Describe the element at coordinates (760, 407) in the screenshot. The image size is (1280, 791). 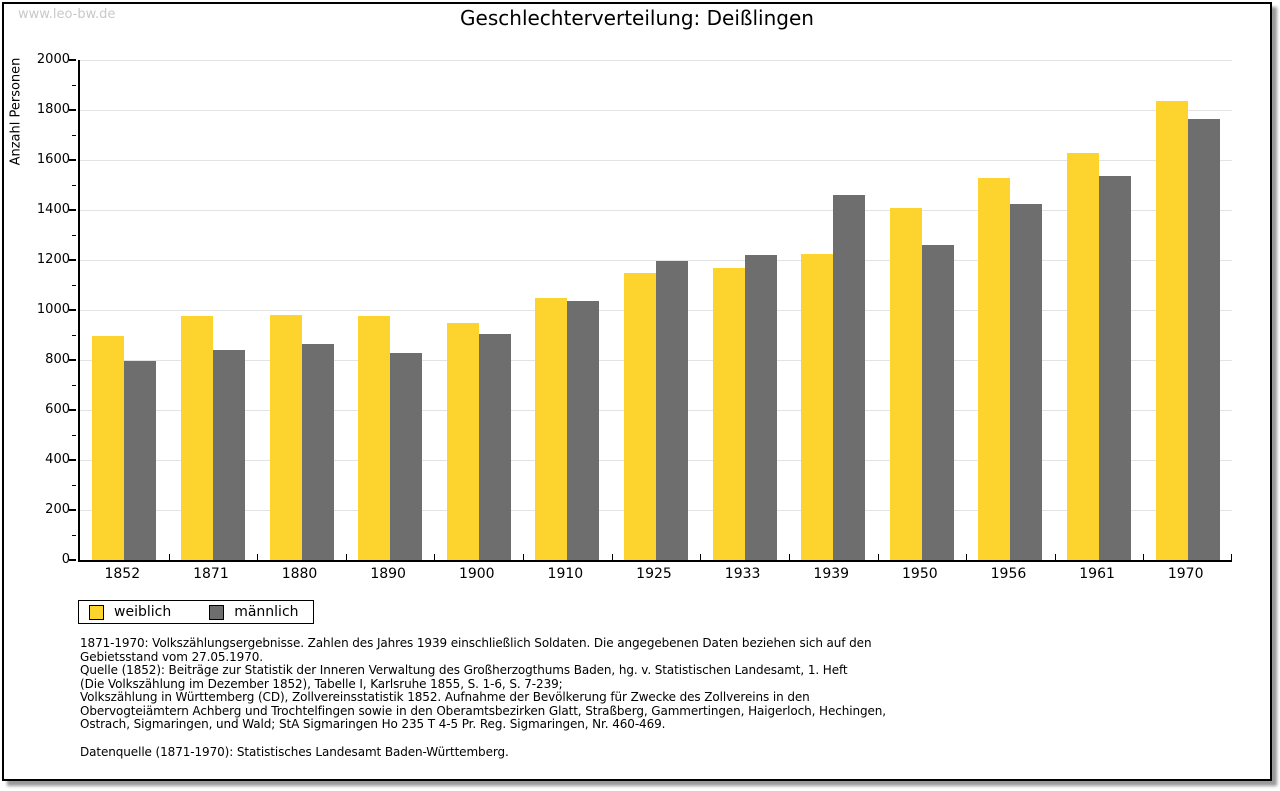
I see `bar-männlich-1933` at that location.